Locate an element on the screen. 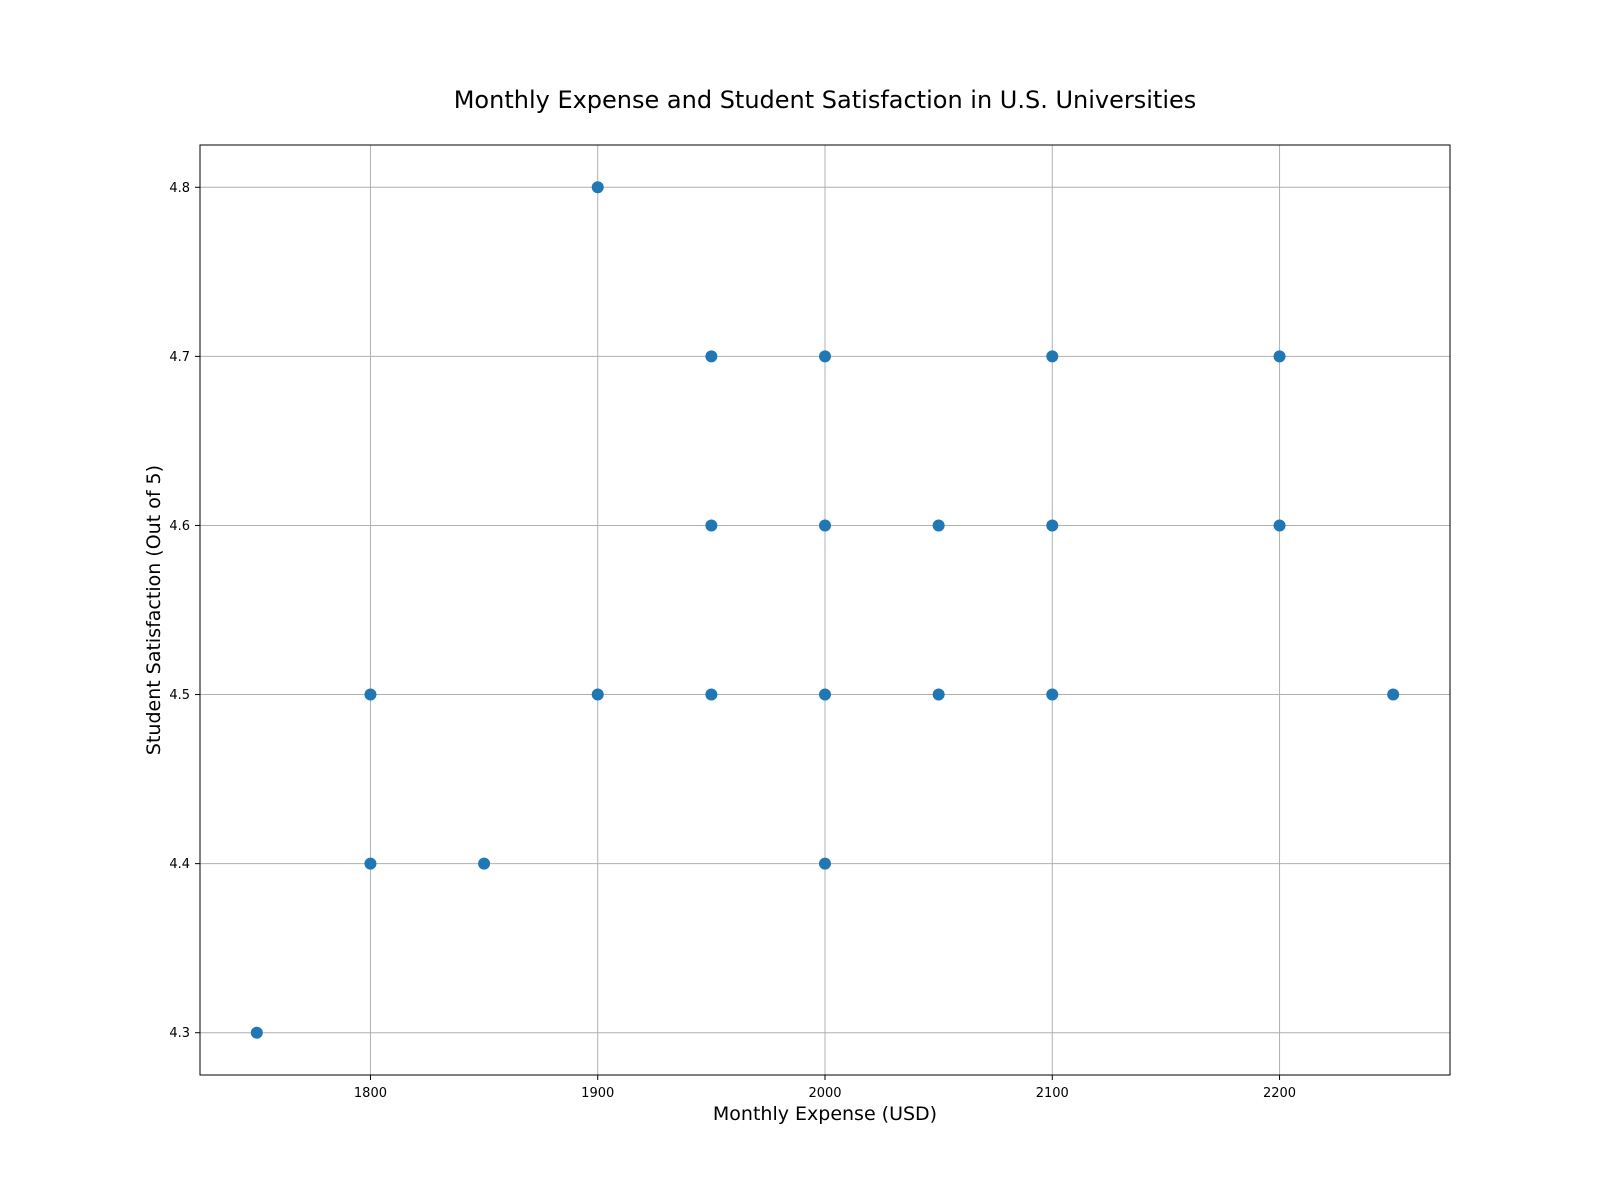  y-tick-label: 4.4 is located at coordinates (179, 864).